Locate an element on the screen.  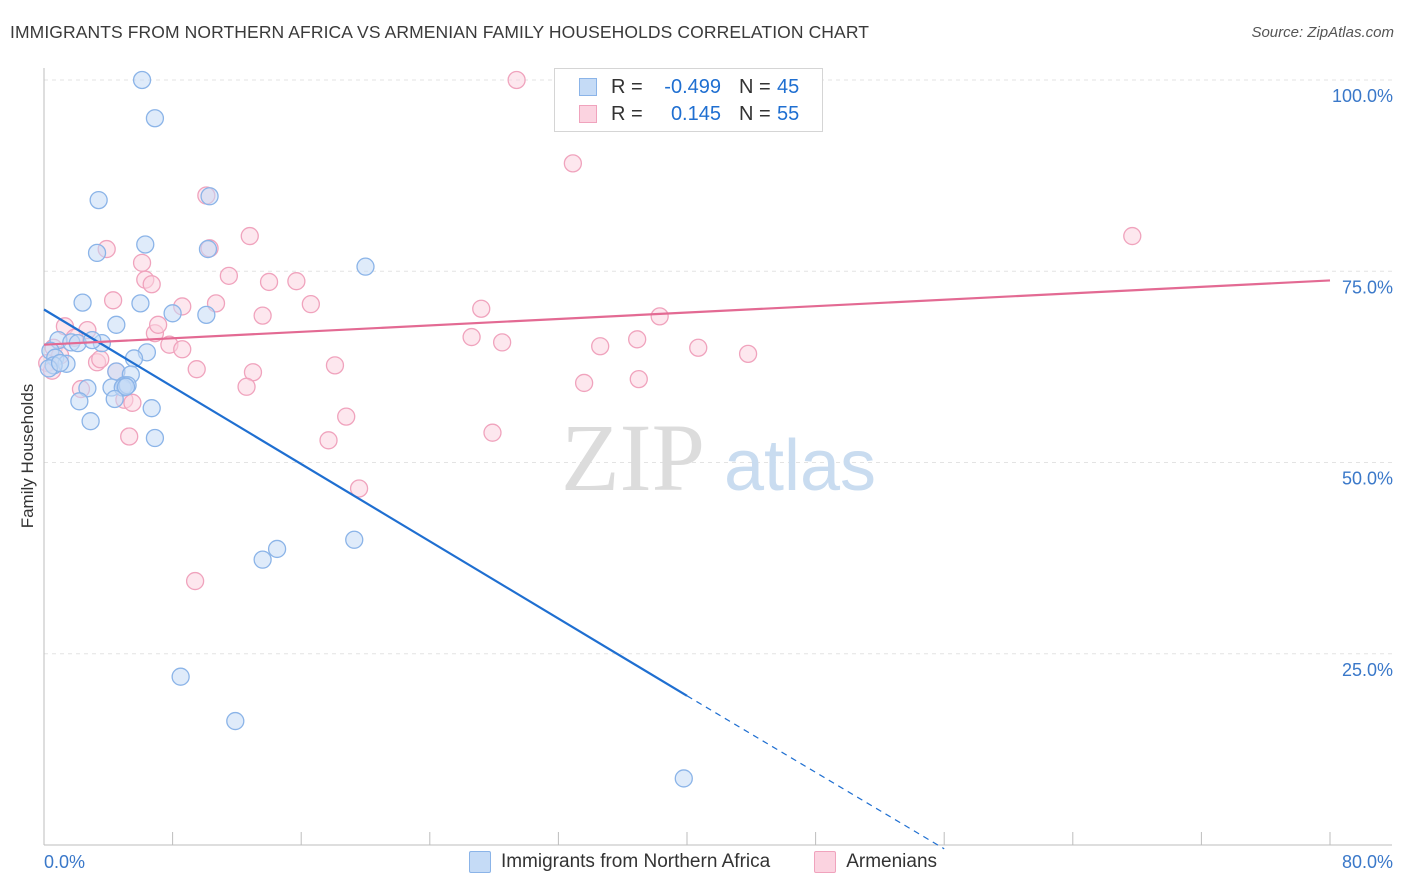
legend-r-value: 0.145 is located at coordinates (695, 113).